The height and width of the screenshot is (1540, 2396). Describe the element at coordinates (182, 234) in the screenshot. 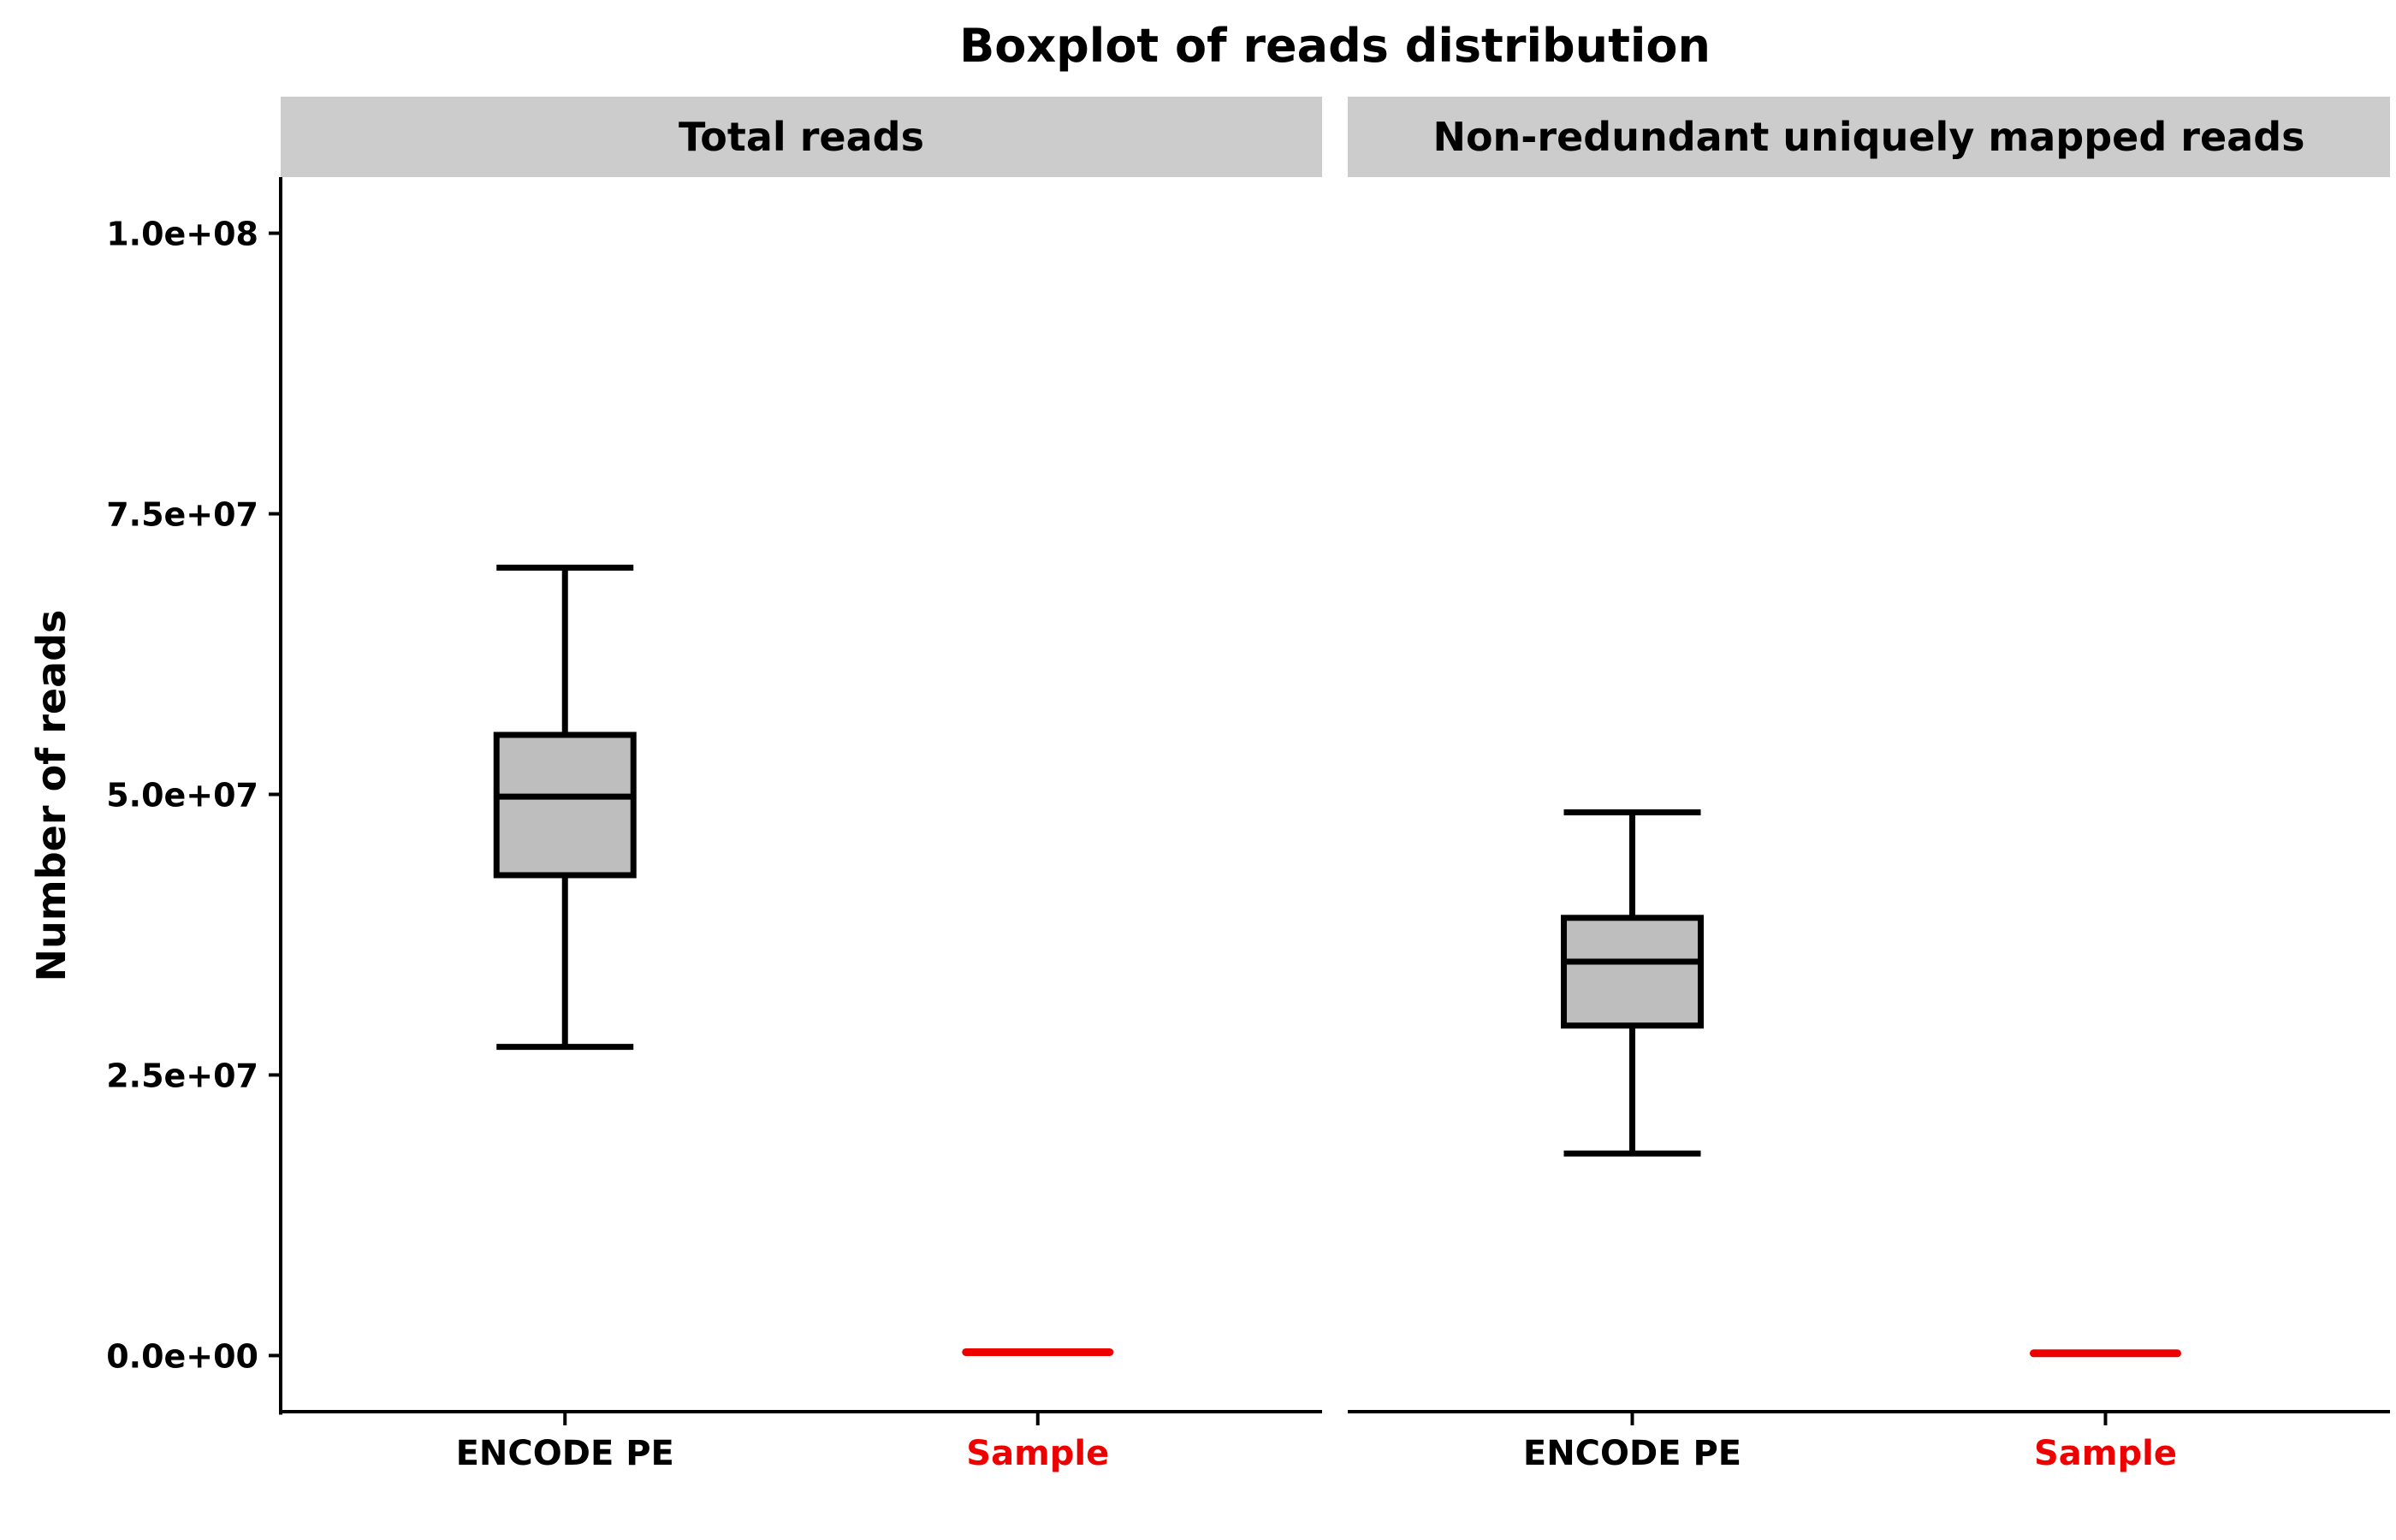

I see `y-tick-label: 1.0e+08` at that location.